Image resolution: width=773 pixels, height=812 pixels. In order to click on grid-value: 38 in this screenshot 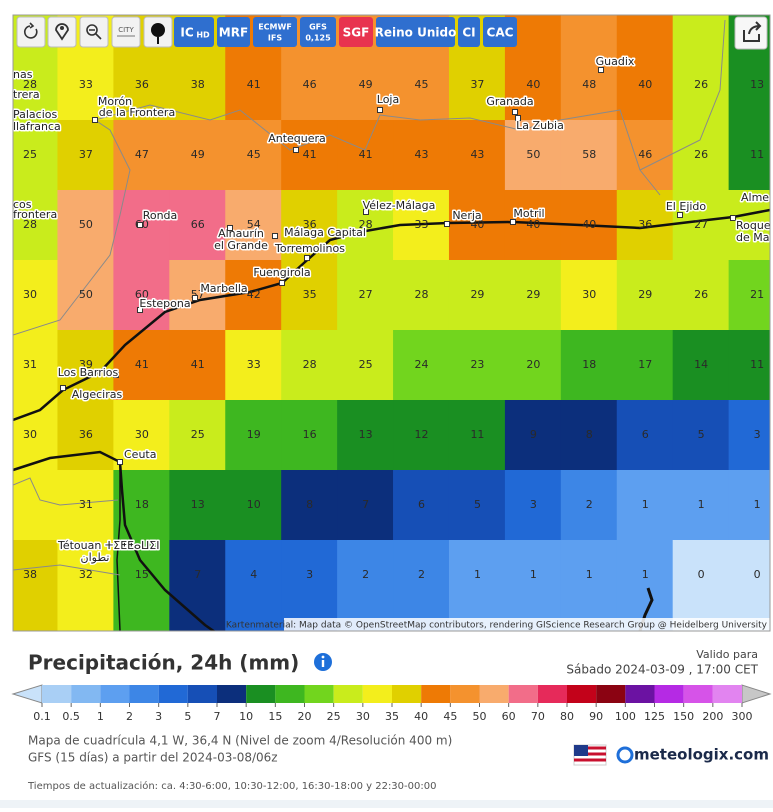, I will do `click(198, 84)`.